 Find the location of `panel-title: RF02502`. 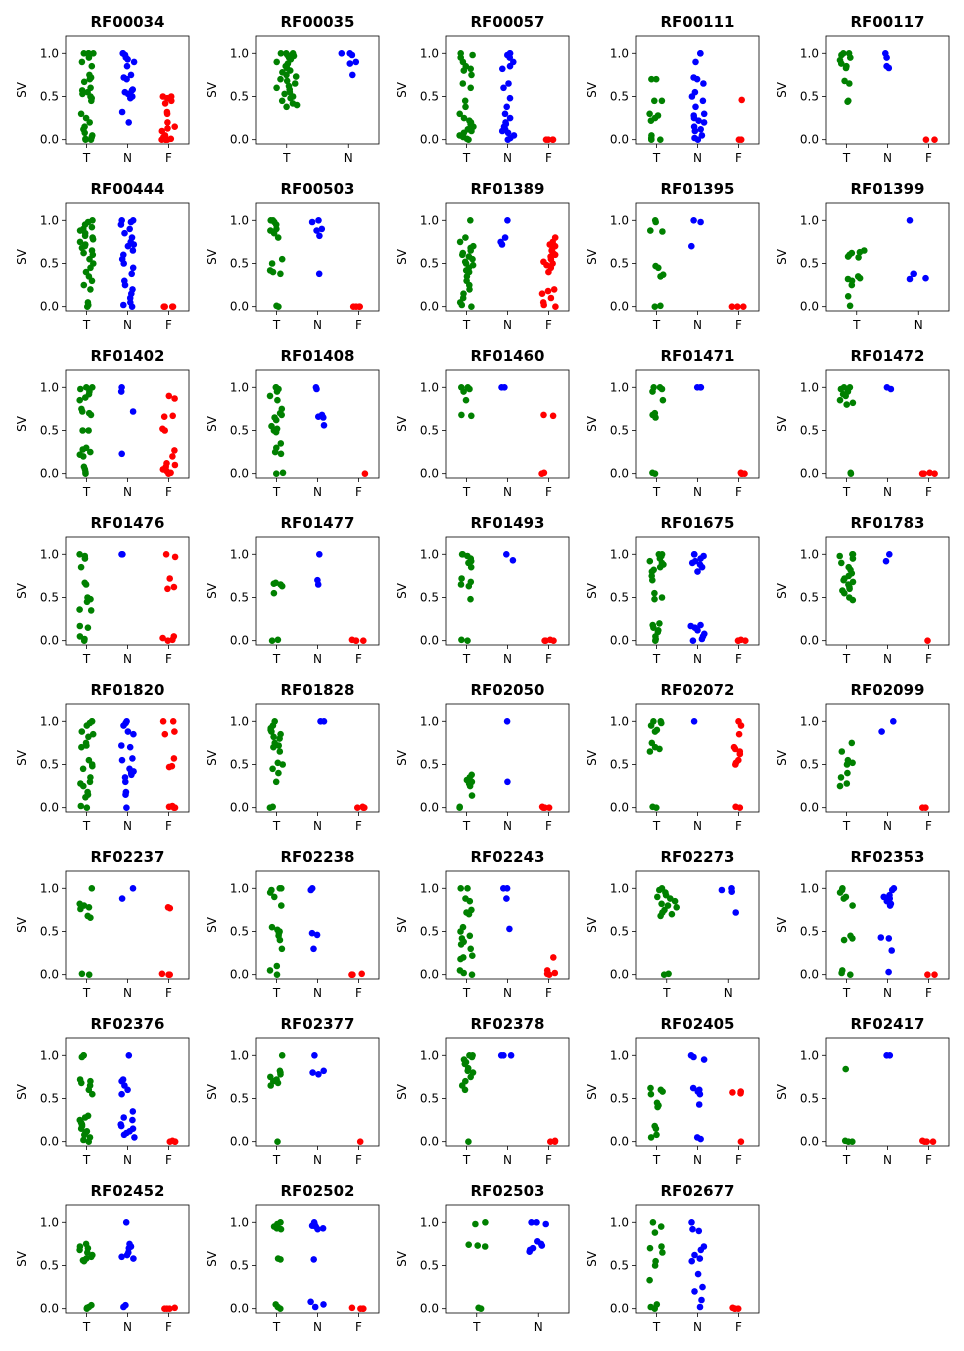

panel-title: RF02502 is located at coordinates (318, 1191).